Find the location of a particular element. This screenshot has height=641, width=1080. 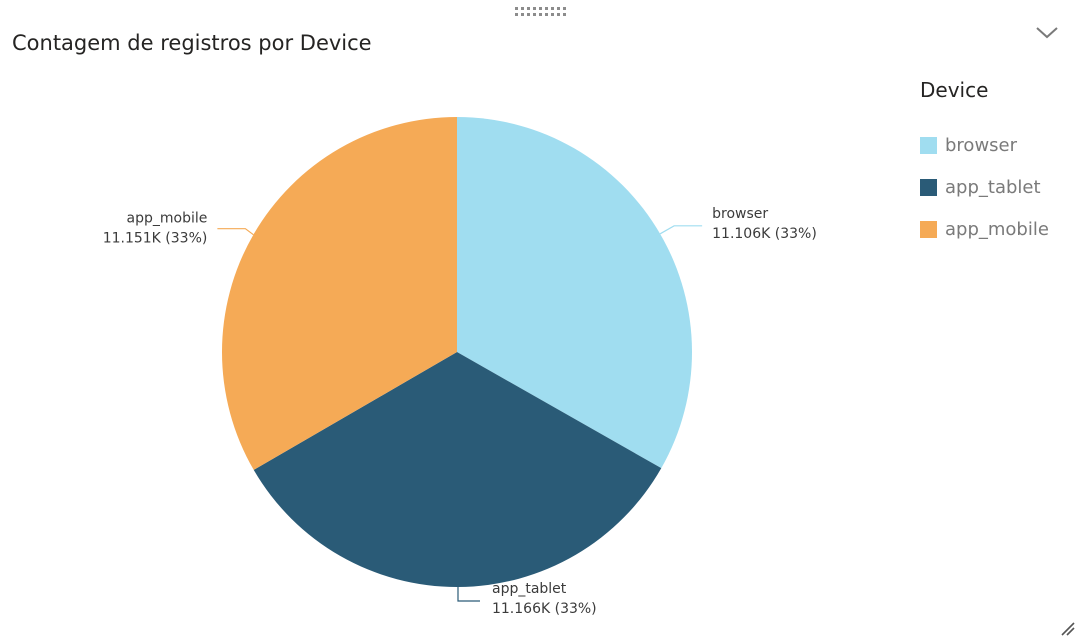

drag-handle-icon is located at coordinates (540, 12).